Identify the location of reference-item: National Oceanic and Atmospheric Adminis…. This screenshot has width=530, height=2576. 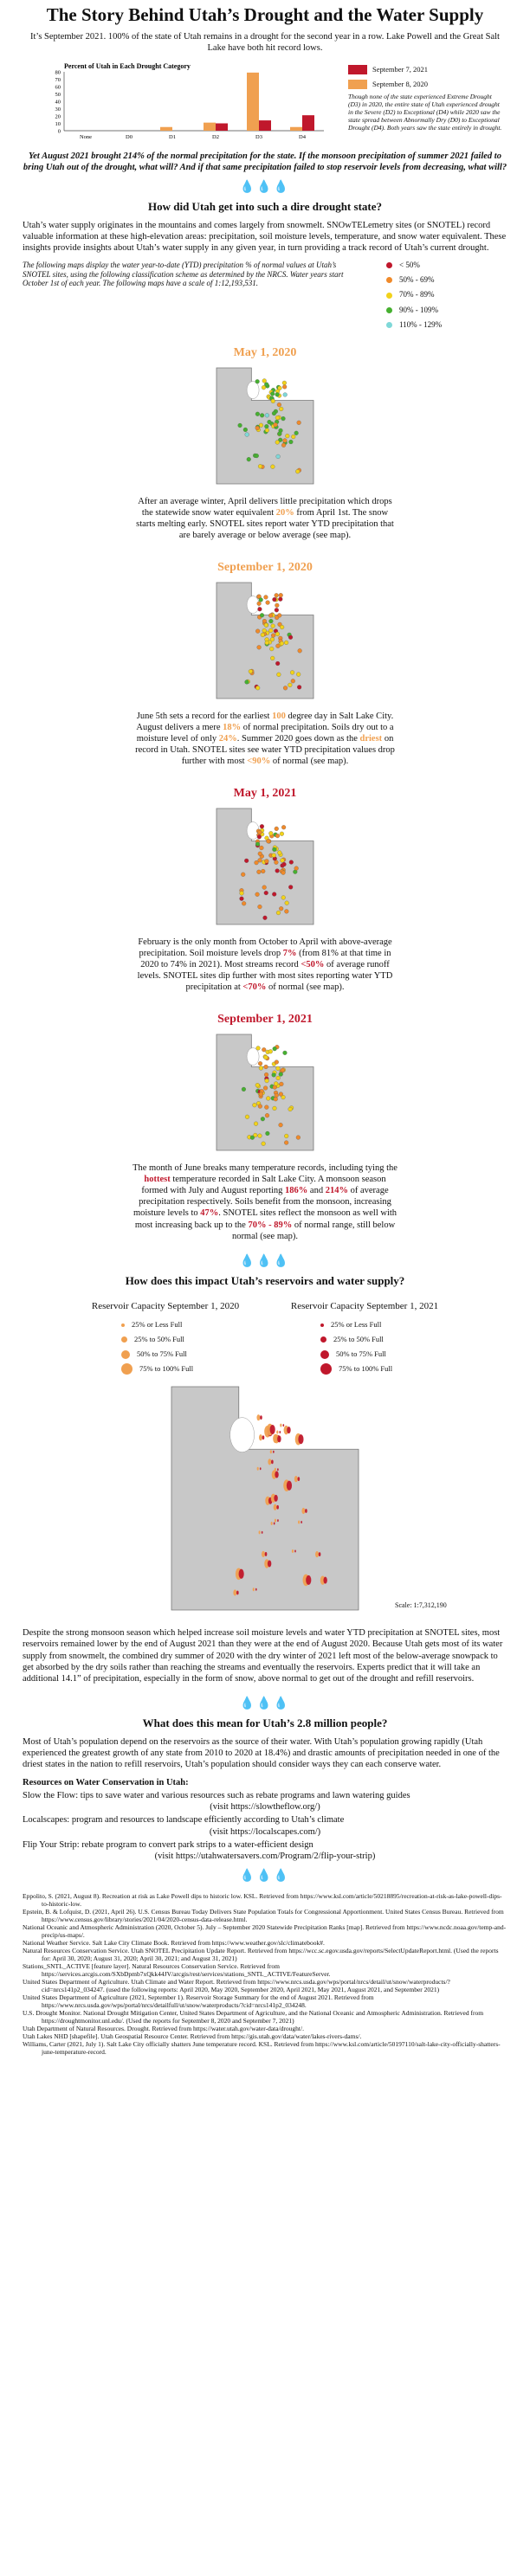
(265, 1931).